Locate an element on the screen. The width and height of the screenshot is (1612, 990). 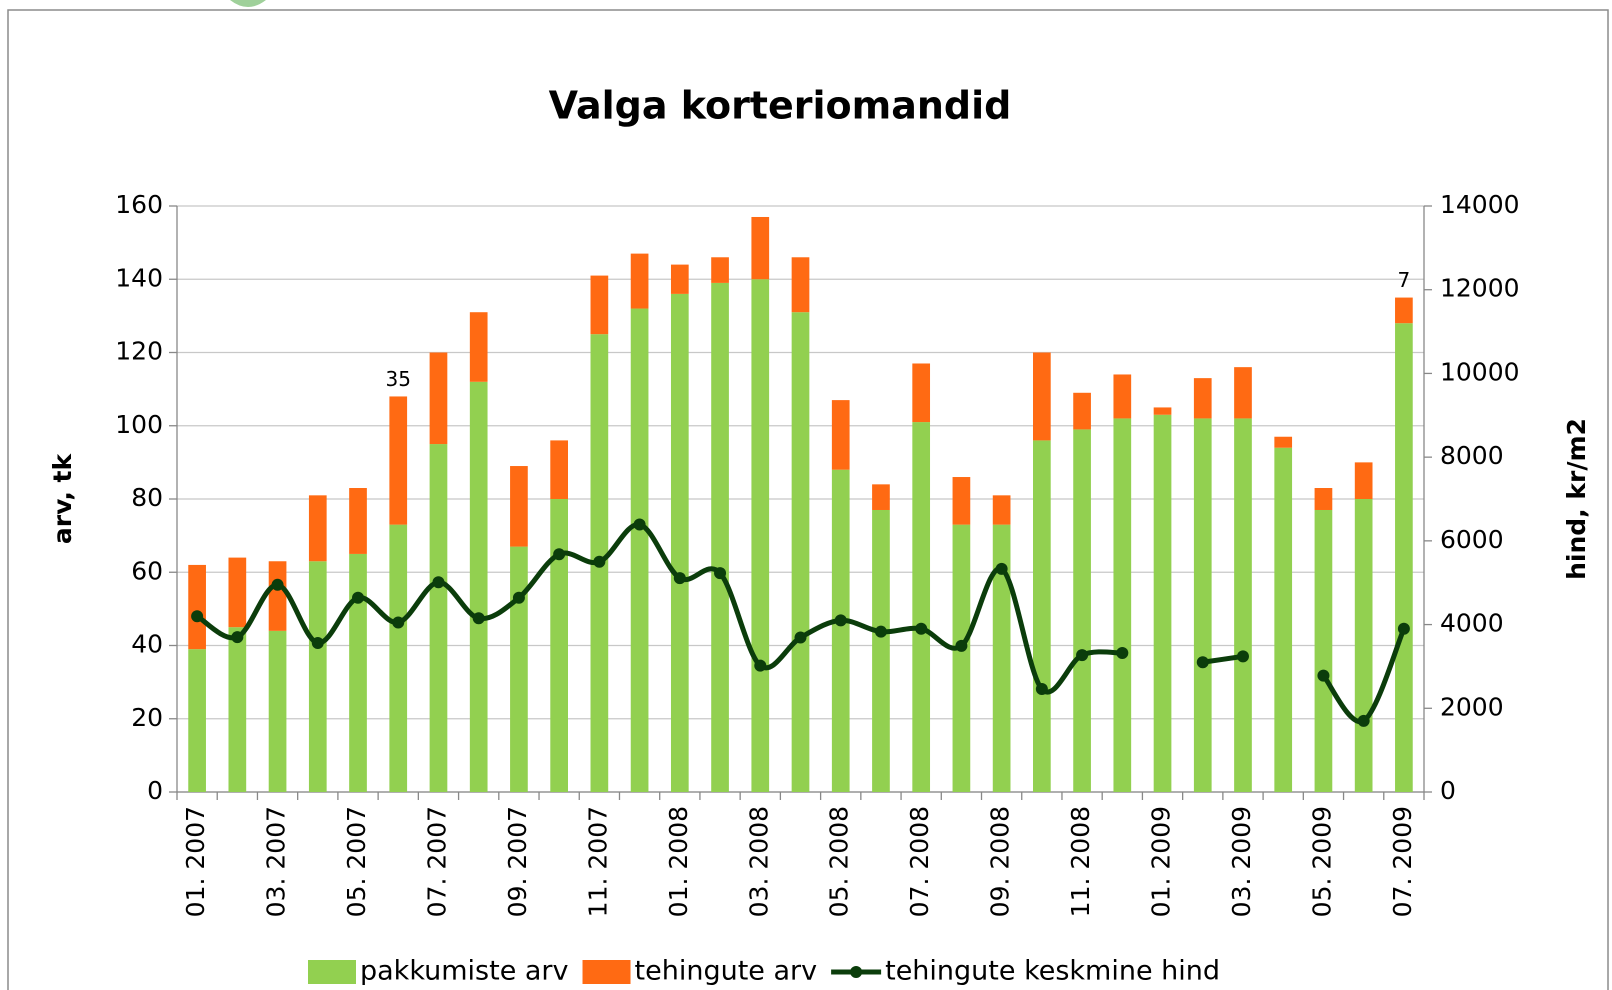
legend-label: tehingute keskmine hind is located at coordinates (1052, 971).